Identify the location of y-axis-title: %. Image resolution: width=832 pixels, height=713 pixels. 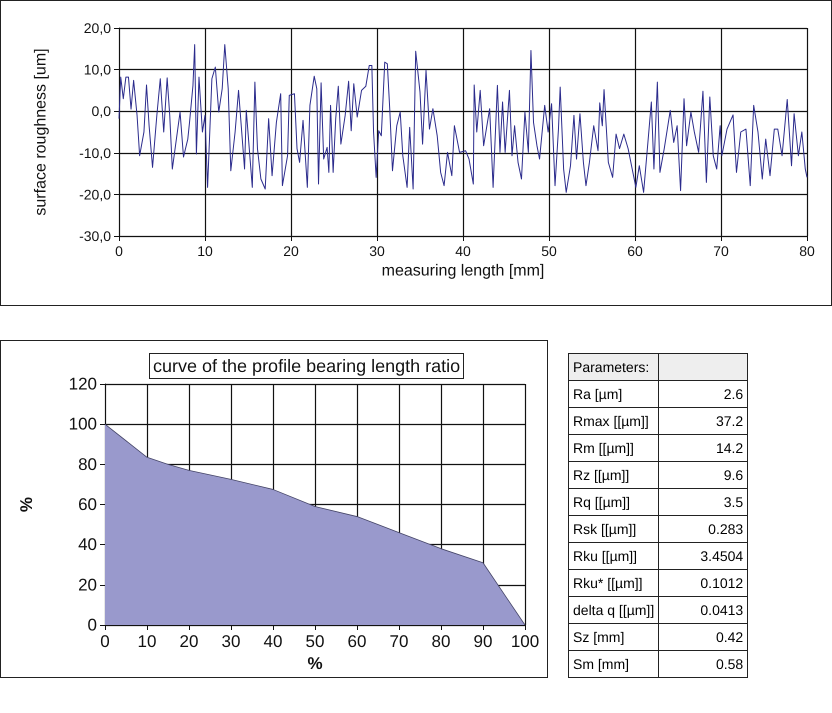
(26, 504).